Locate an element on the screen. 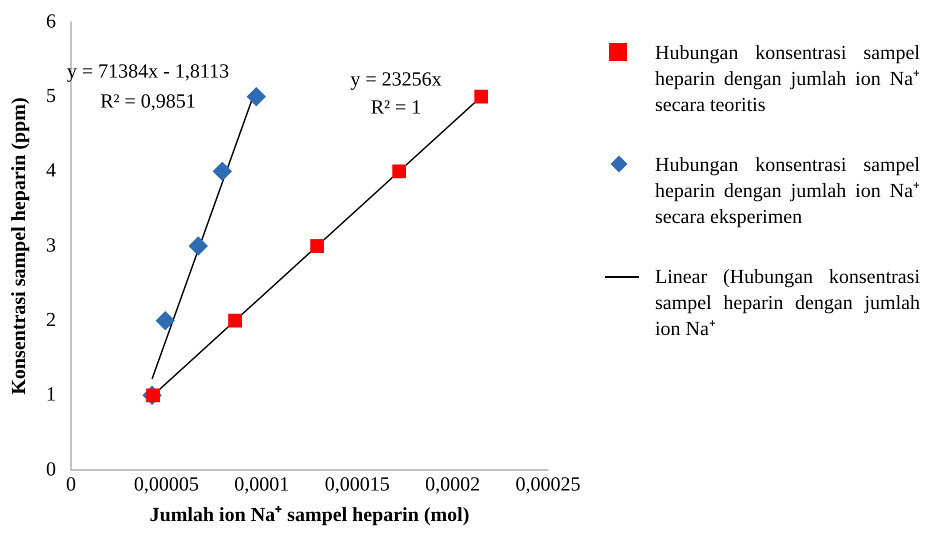 This screenshot has height=536, width=946. y-tick-label: 3 is located at coordinates (51, 245).